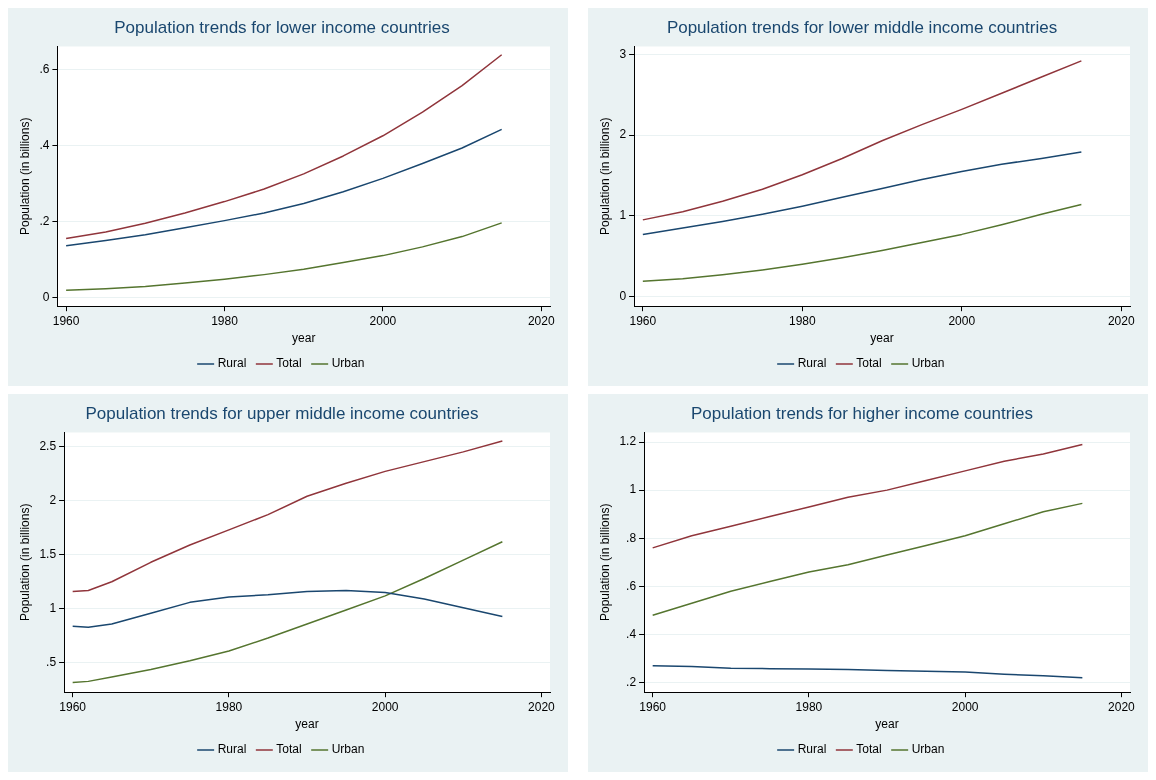 This screenshot has width=1156, height=780. What do you see at coordinates (51, 662) in the screenshot?
I see `y-tick-label: .5` at bounding box center [51, 662].